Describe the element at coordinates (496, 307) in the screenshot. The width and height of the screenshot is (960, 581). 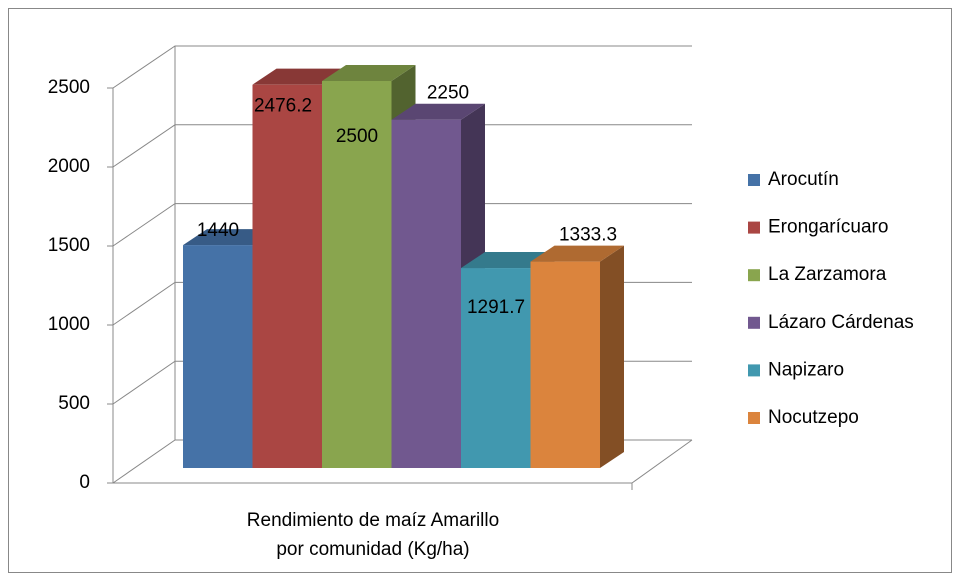
I see `value-label: 1291.7` at that location.